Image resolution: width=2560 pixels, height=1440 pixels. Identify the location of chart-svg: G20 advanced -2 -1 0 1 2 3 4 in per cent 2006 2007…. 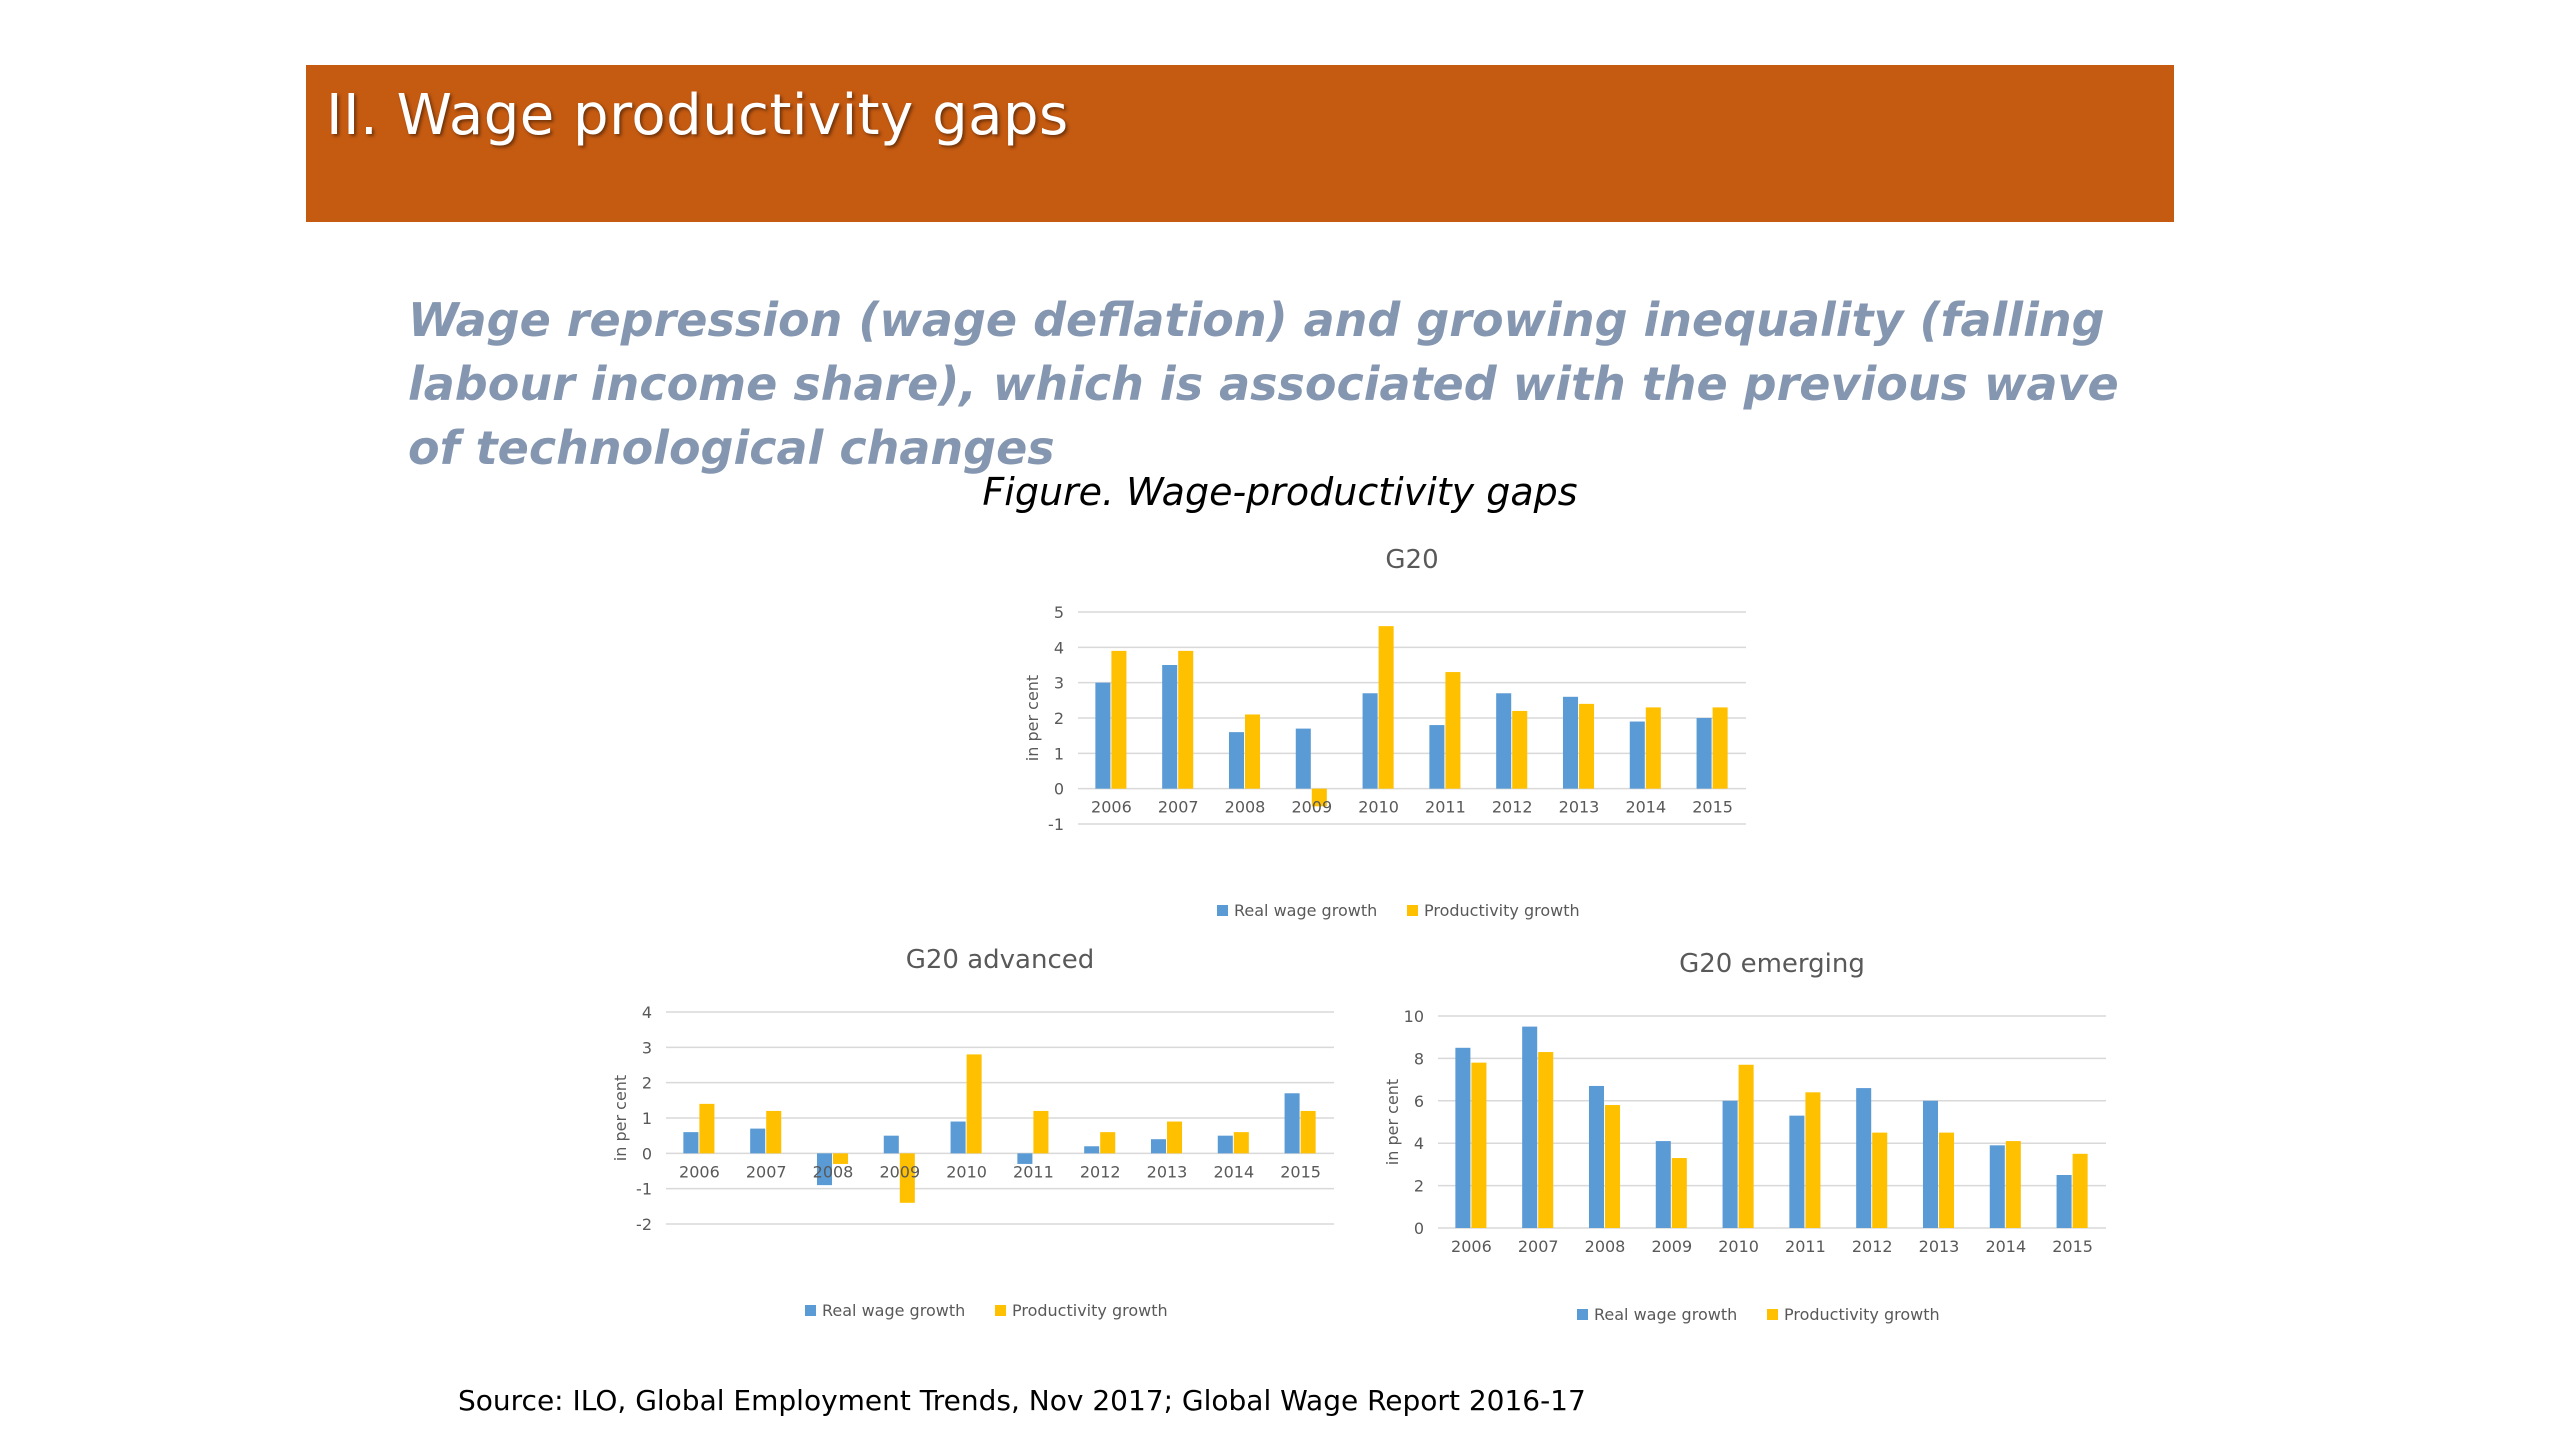
(972, 1132).